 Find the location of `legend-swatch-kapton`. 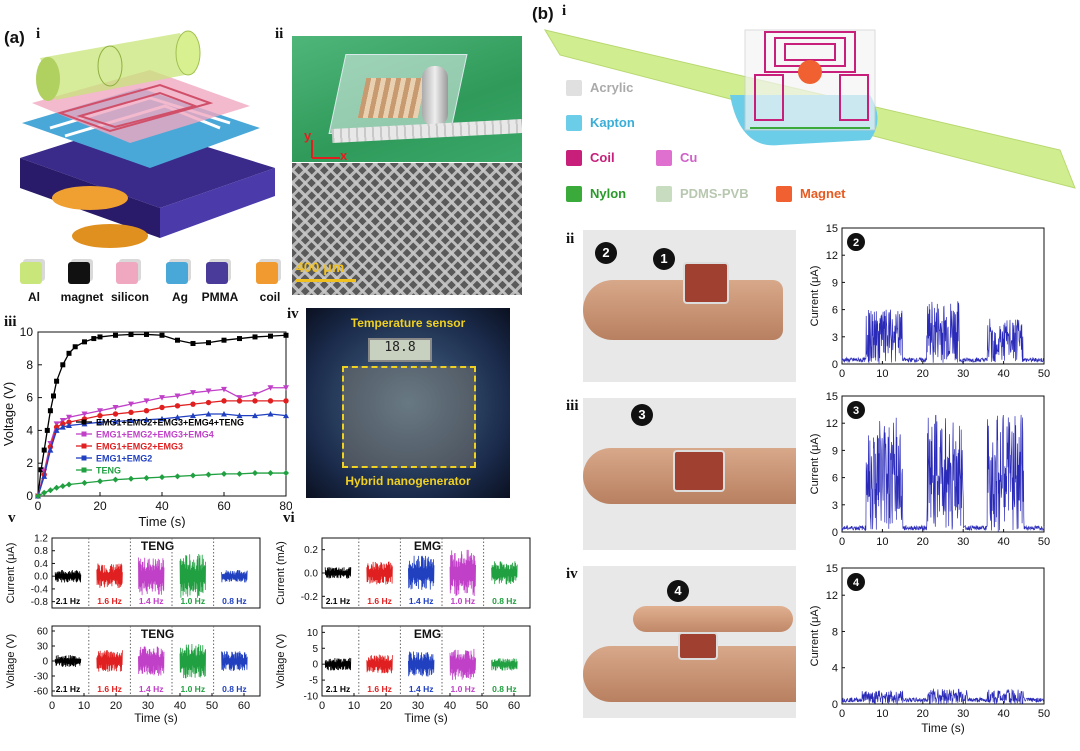

legend-swatch-kapton is located at coordinates (574, 123).